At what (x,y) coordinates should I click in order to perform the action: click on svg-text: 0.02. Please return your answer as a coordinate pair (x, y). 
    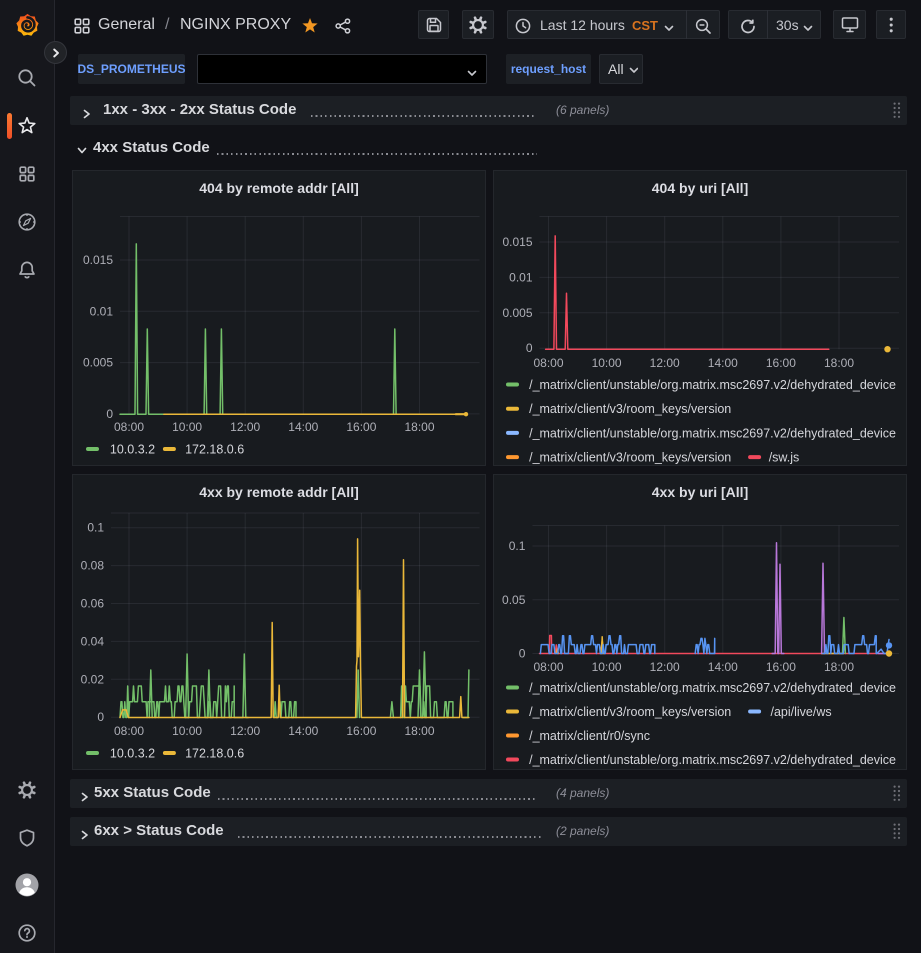
    Looking at the image, I should click on (93, 679).